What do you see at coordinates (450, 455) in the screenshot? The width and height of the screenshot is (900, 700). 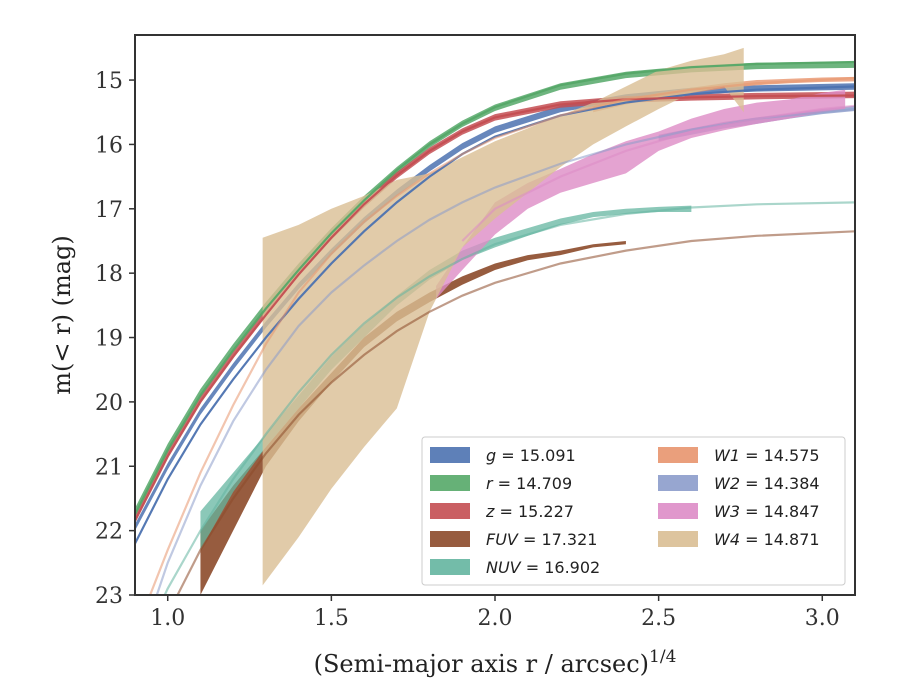 I see `legend-swatch-g` at bounding box center [450, 455].